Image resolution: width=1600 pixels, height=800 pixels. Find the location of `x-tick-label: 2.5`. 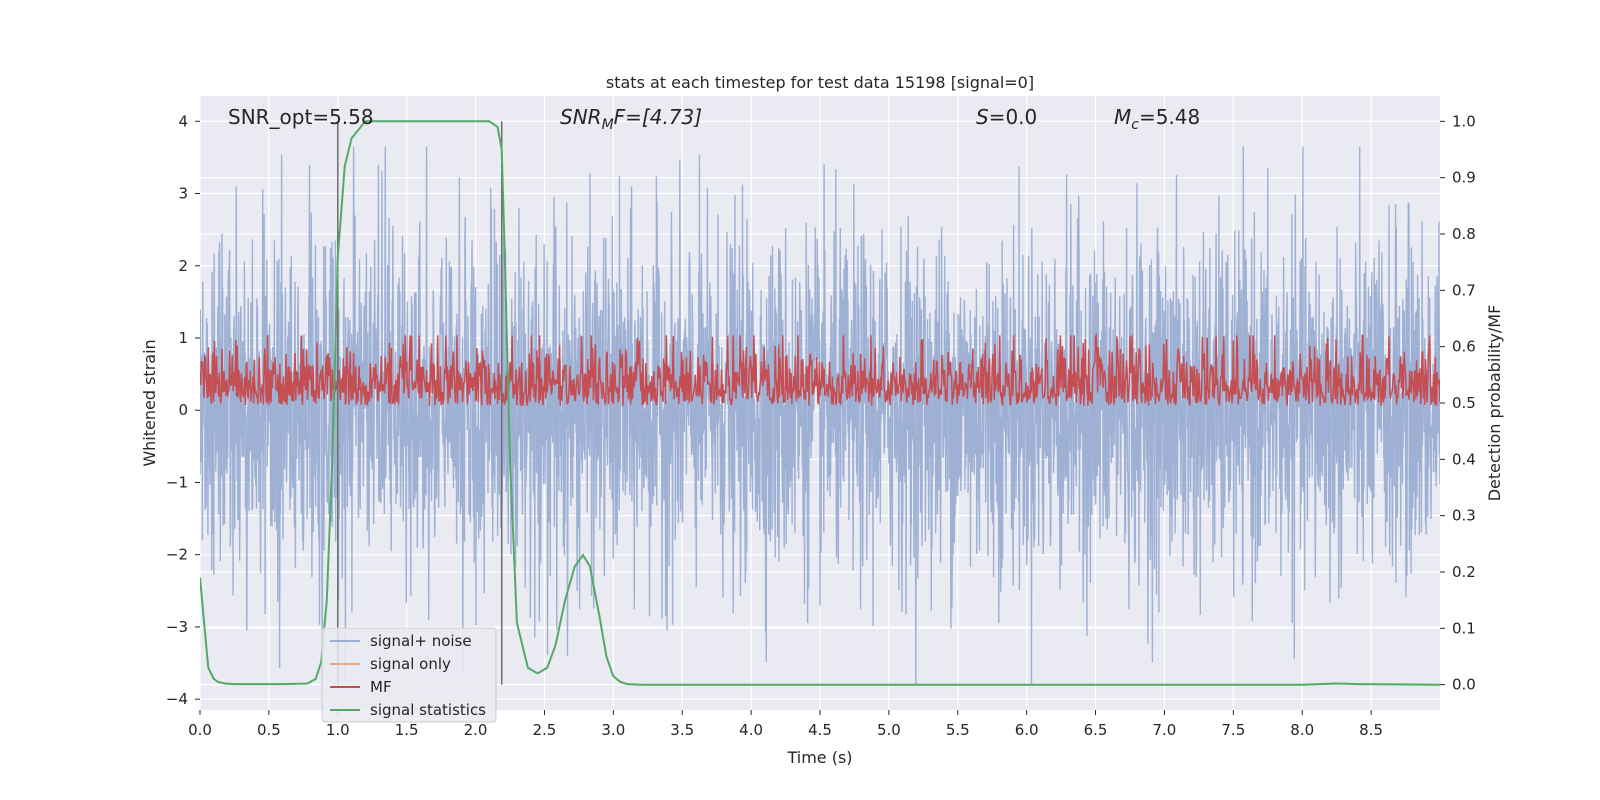

x-tick-label: 2.5 is located at coordinates (545, 730).